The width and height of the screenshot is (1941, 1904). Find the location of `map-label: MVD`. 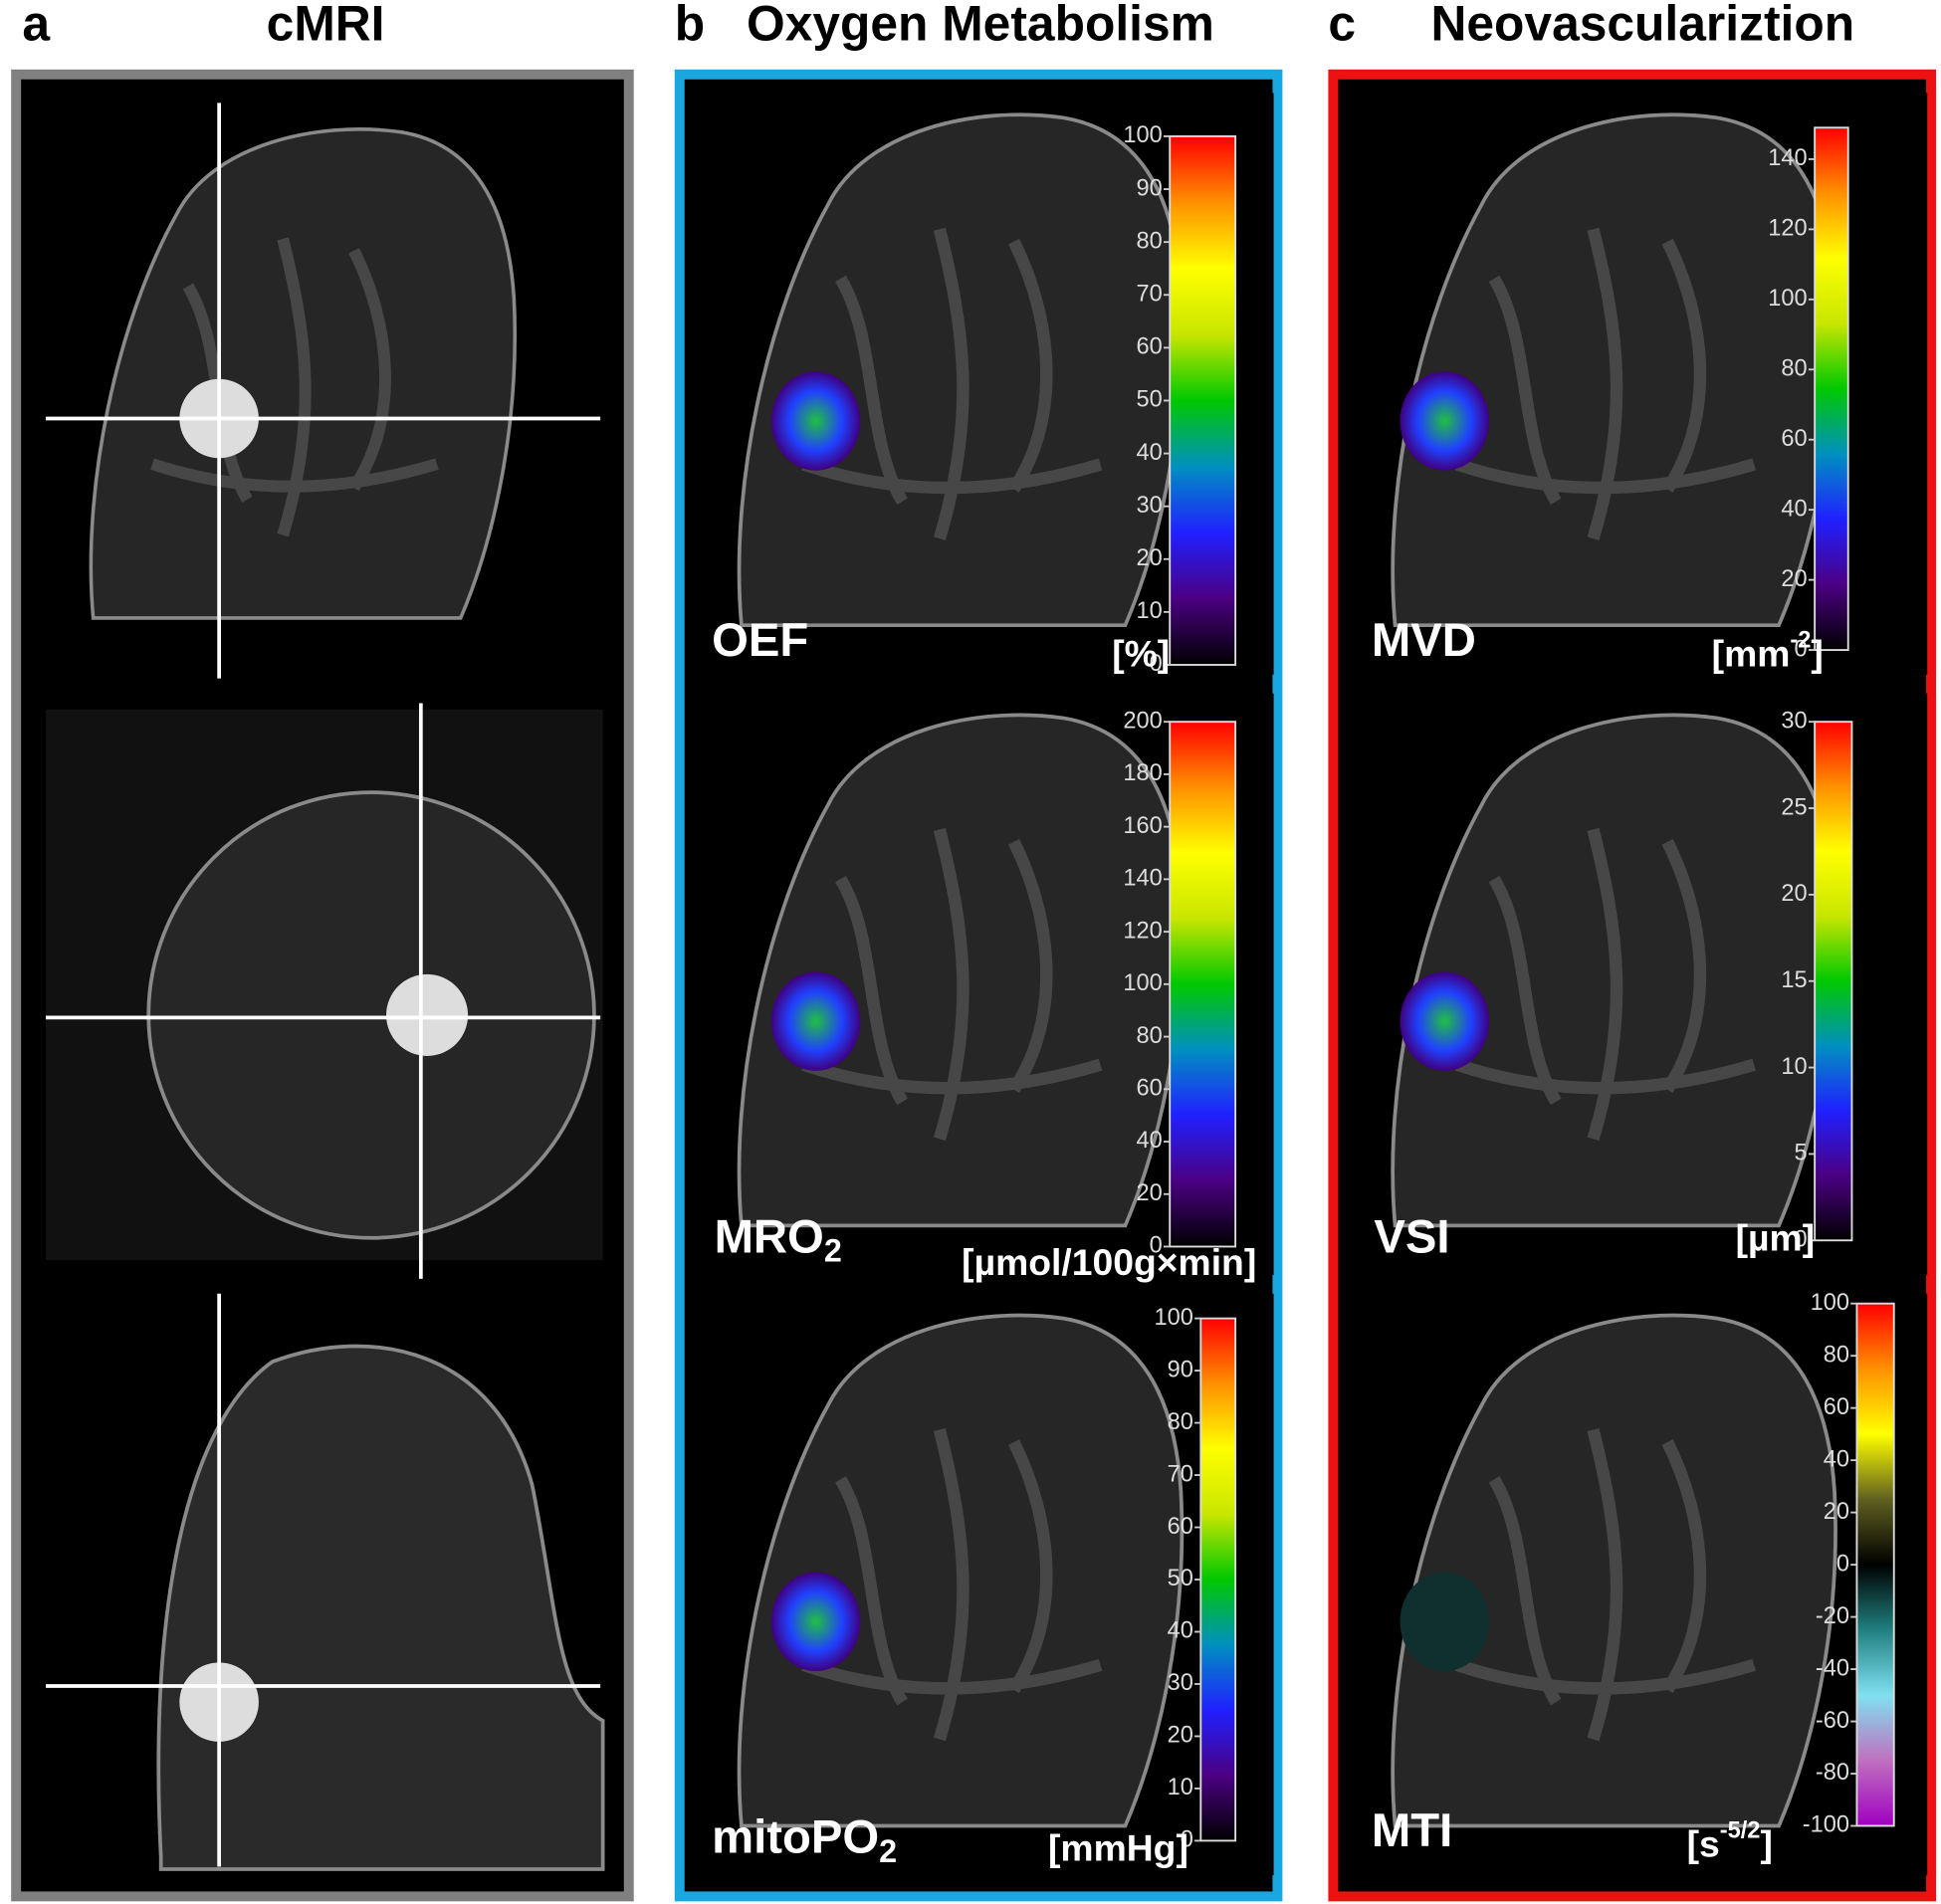

map-label: MVD is located at coordinates (1424, 640).